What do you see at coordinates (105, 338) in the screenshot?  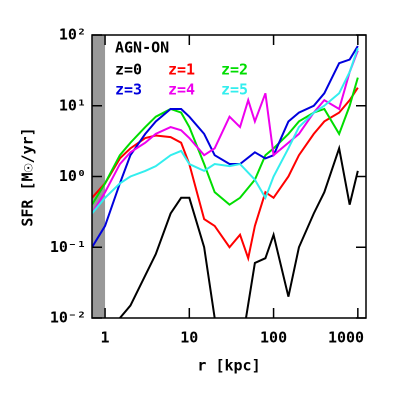 I see `x-tick-label: 1` at bounding box center [105, 338].